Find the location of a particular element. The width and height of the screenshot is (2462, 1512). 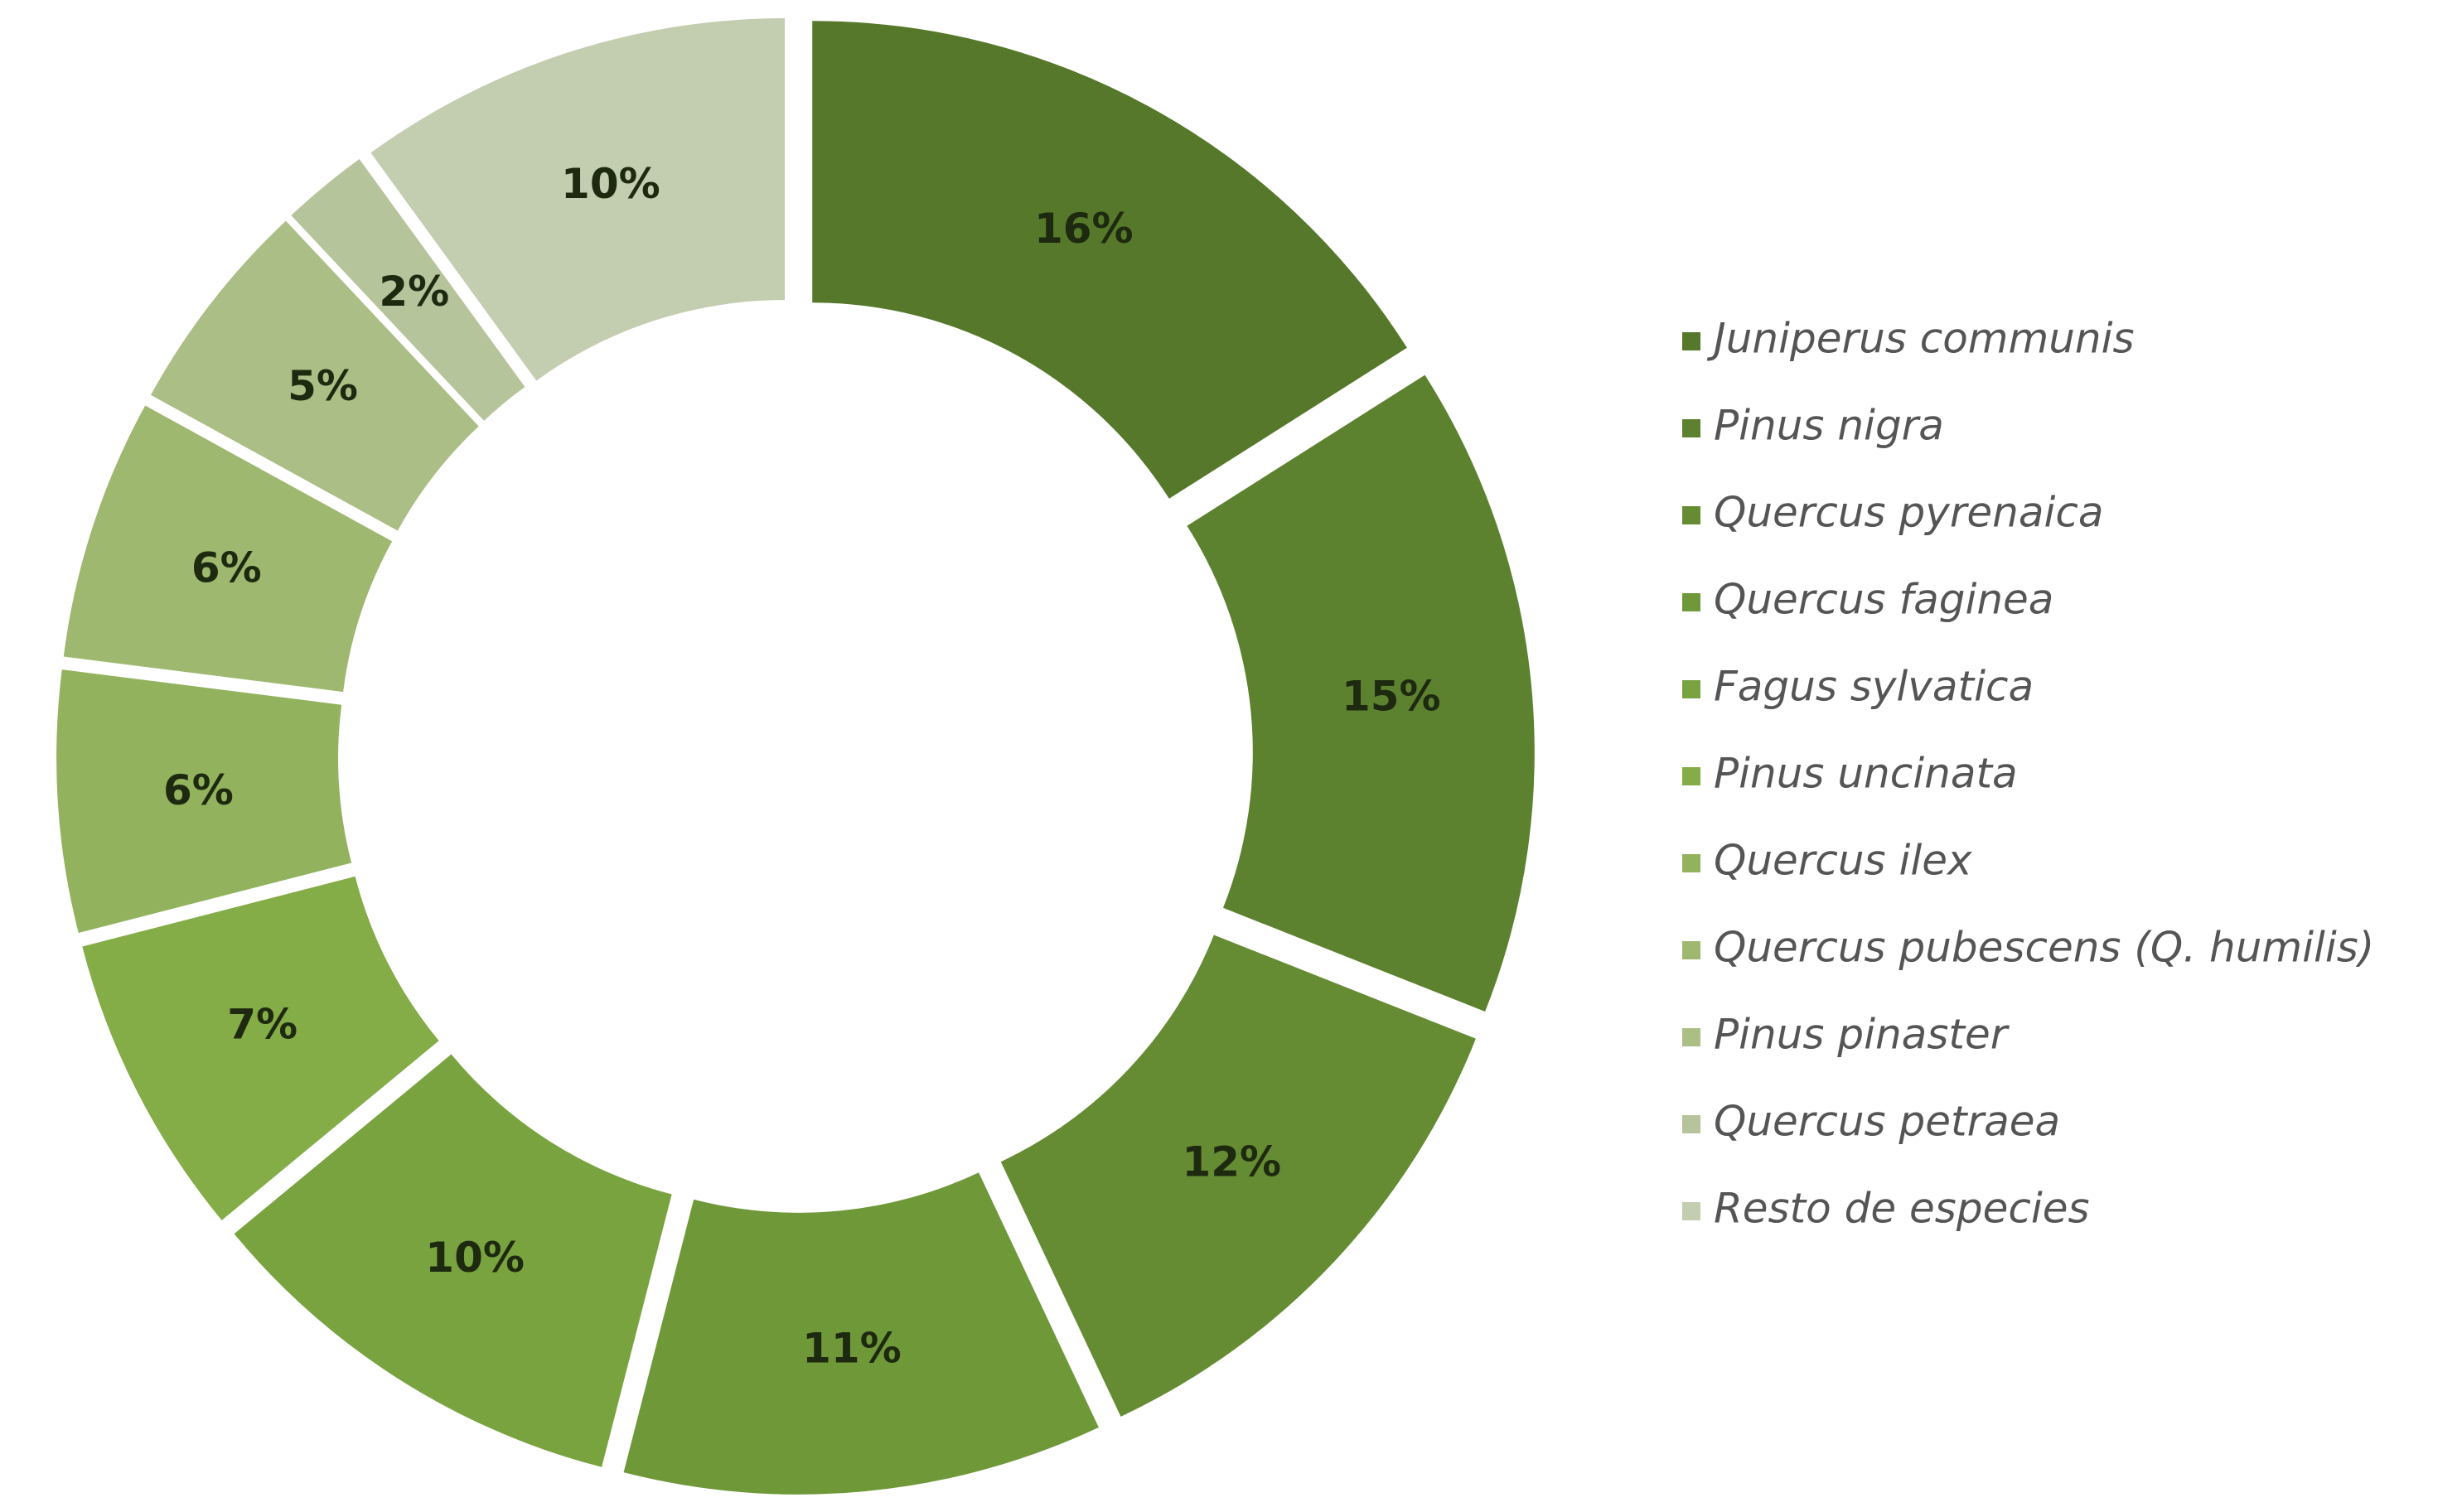

data-label: 16% is located at coordinates (1084, 229).